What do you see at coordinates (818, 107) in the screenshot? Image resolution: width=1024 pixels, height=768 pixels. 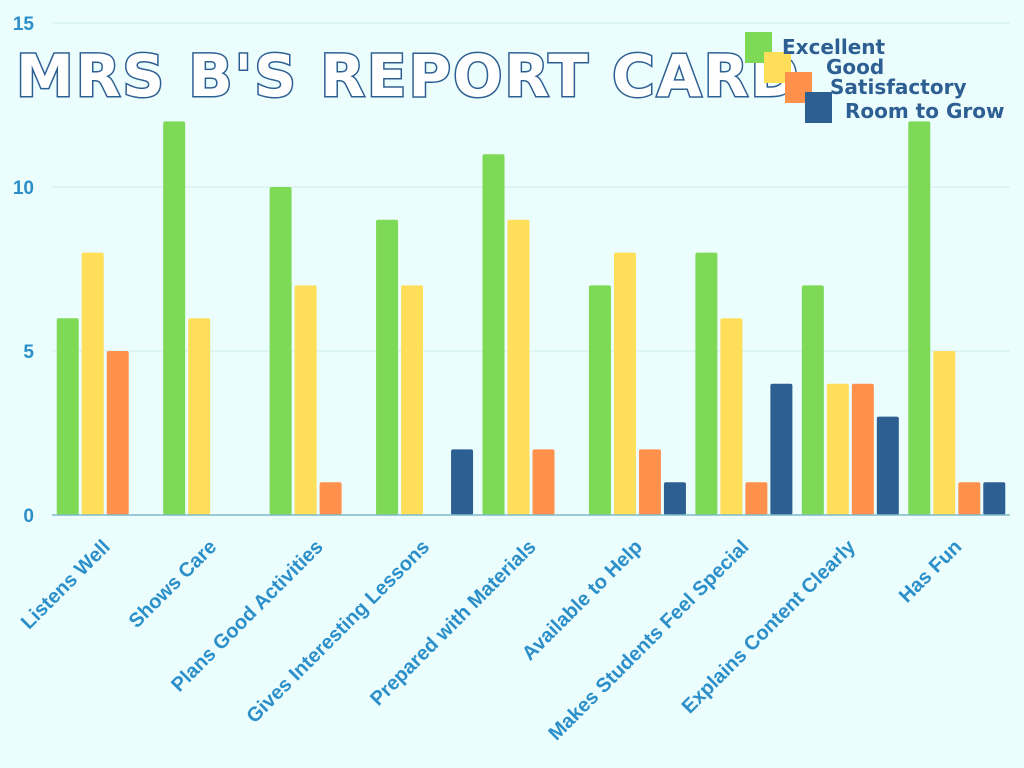 I see `legend-swatch` at bounding box center [818, 107].